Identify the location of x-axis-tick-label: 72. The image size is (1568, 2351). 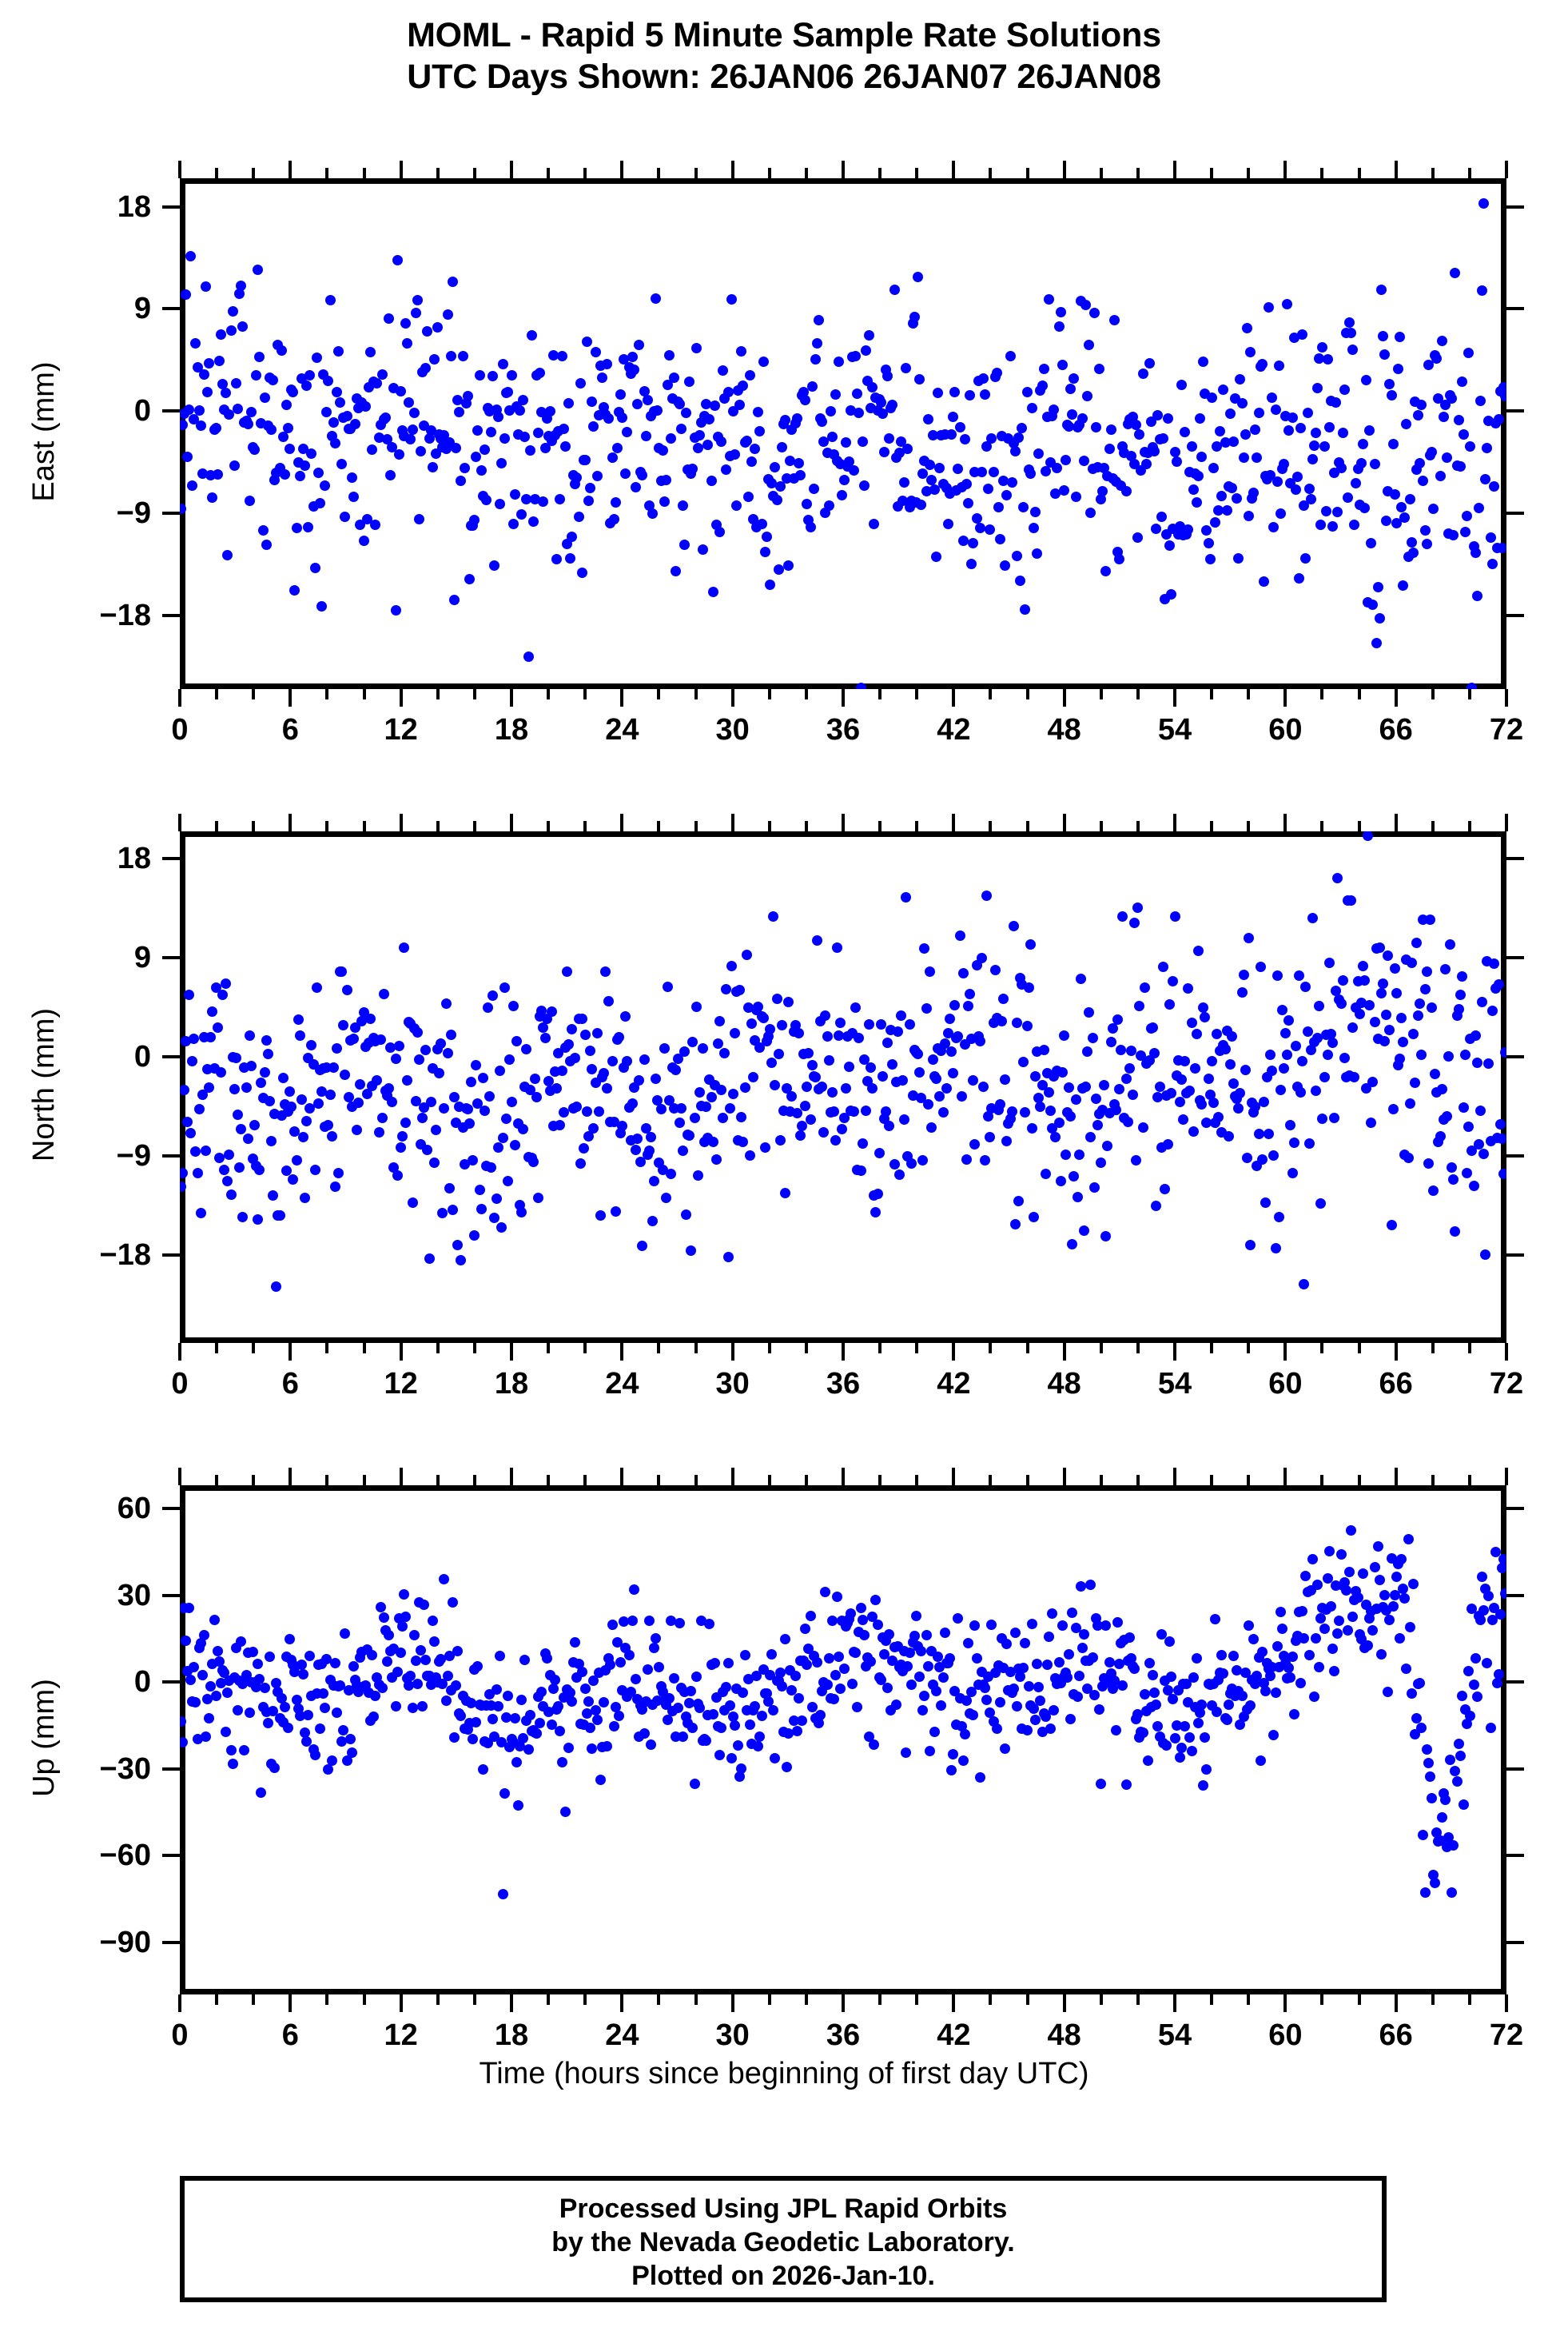
(1506, 2035).